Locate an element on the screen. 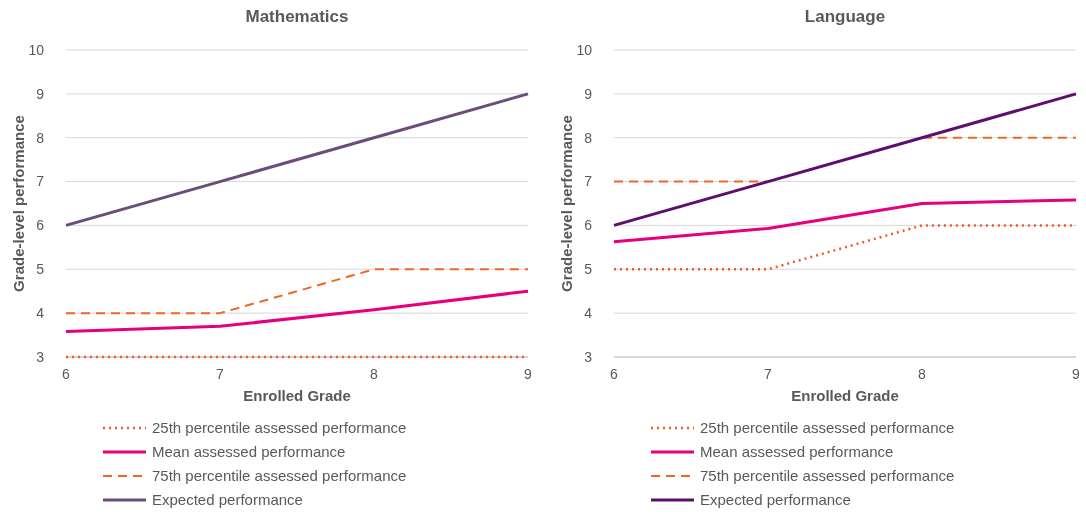  chart-title: Mathematics is located at coordinates (297, 16).